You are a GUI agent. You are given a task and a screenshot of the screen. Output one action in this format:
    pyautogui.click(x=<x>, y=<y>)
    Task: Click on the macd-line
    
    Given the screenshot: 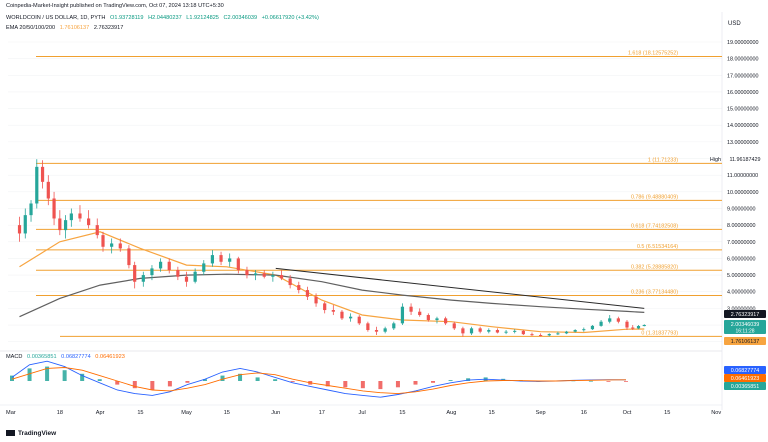 What is the action you would take?
    pyautogui.click(x=319, y=379)
    